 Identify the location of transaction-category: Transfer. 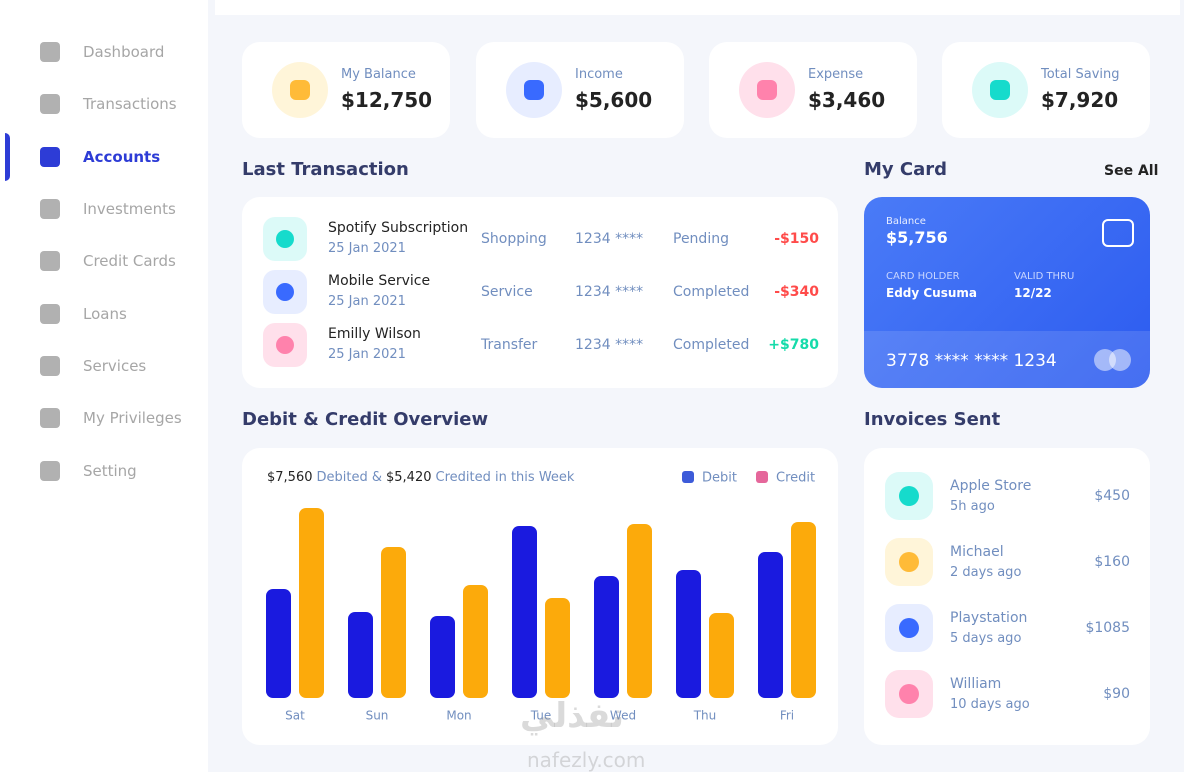
(509, 345).